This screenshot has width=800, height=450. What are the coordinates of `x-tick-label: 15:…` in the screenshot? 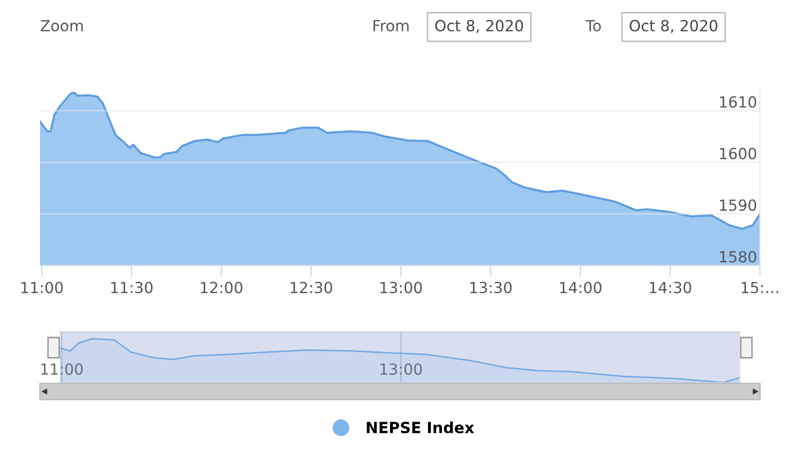 It's located at (760, 288).